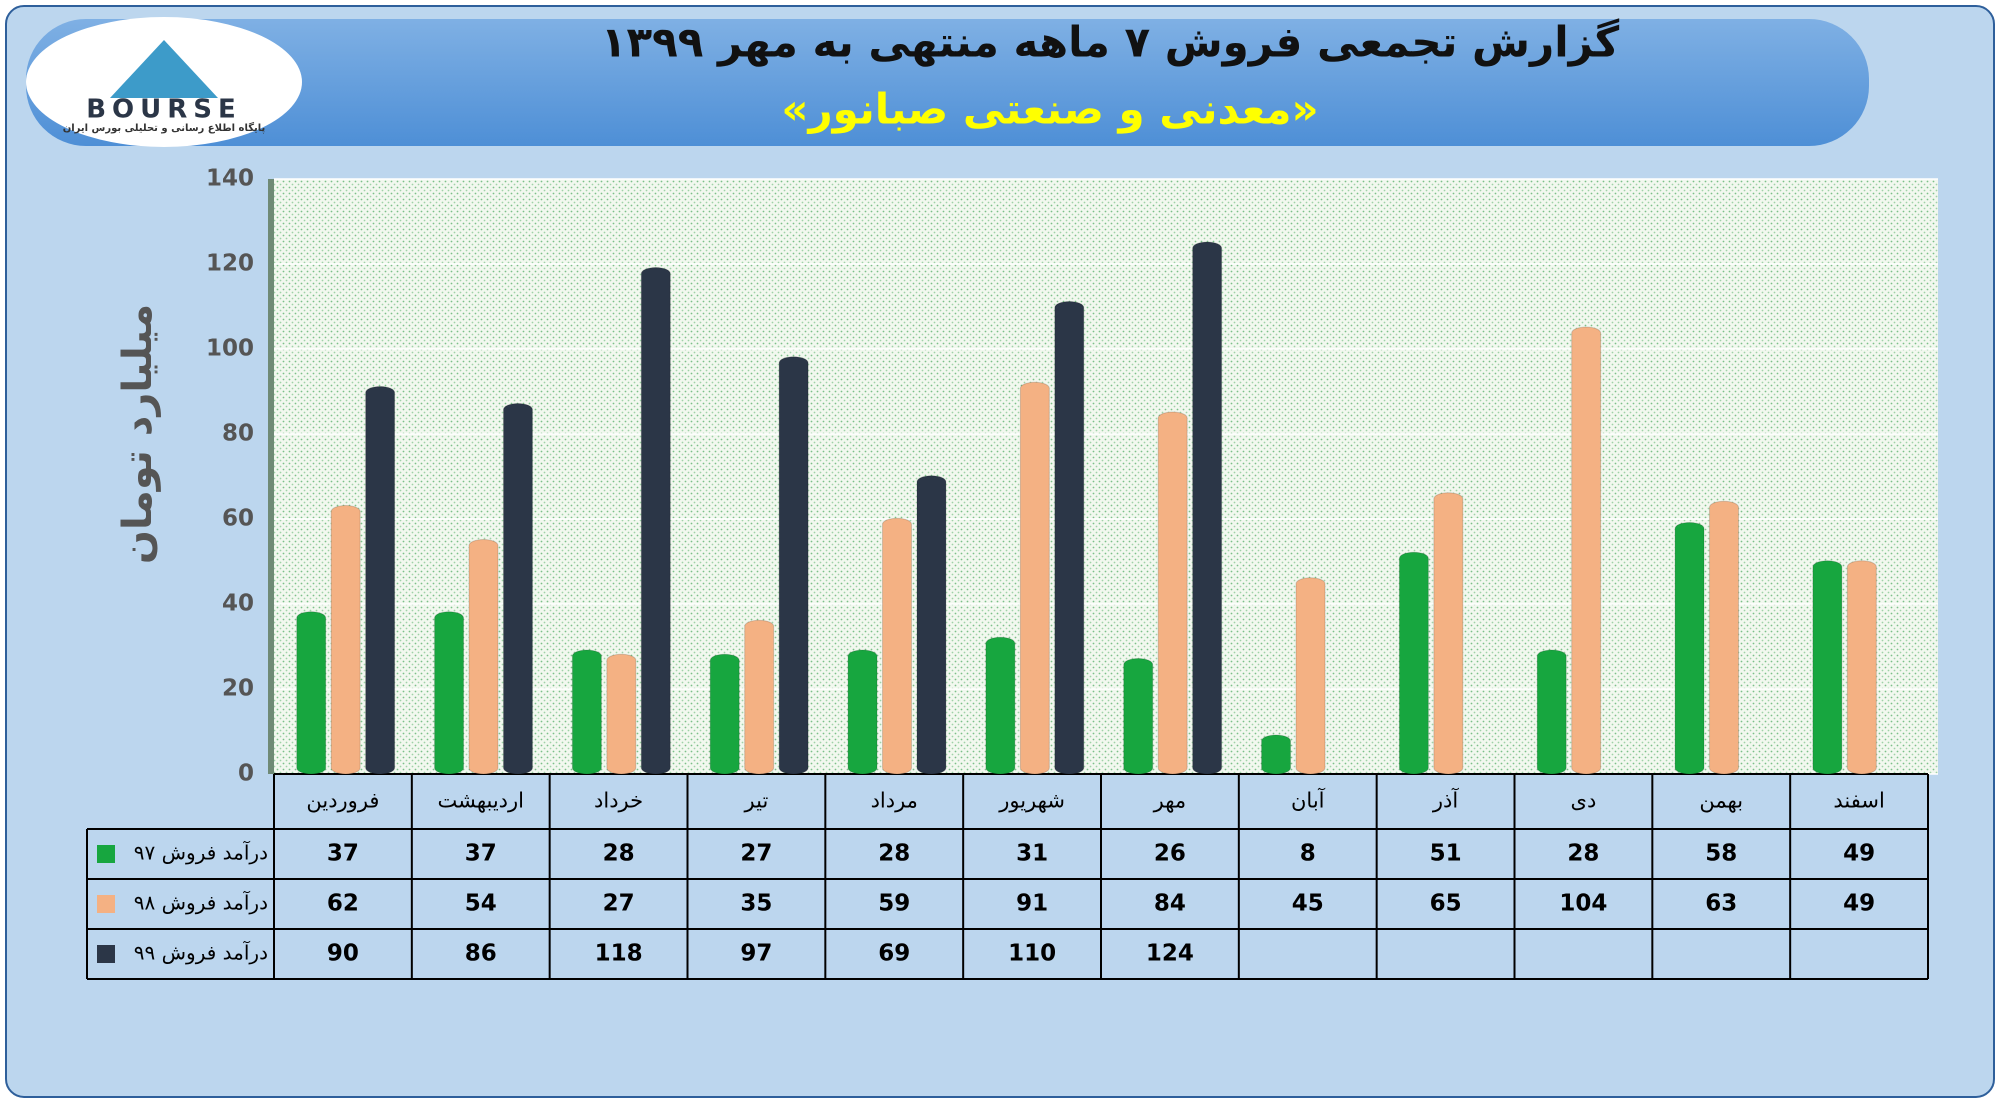 This screenshot has height=1103, width=2000. I want to click on x-tick-label: فروردین, so click(342, 801).